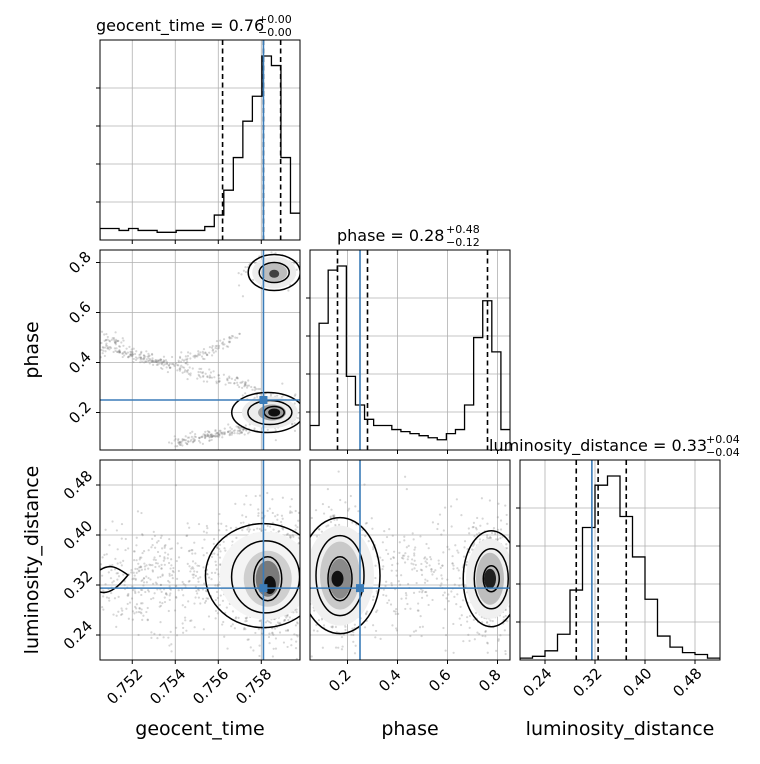 Image resolution: width=760 pixels, height=764 pixels. What do you see at coordinates (390, 681) in the screenshot?
I see `xtick-label-1: 0.4` at bounding box center [390, 681].